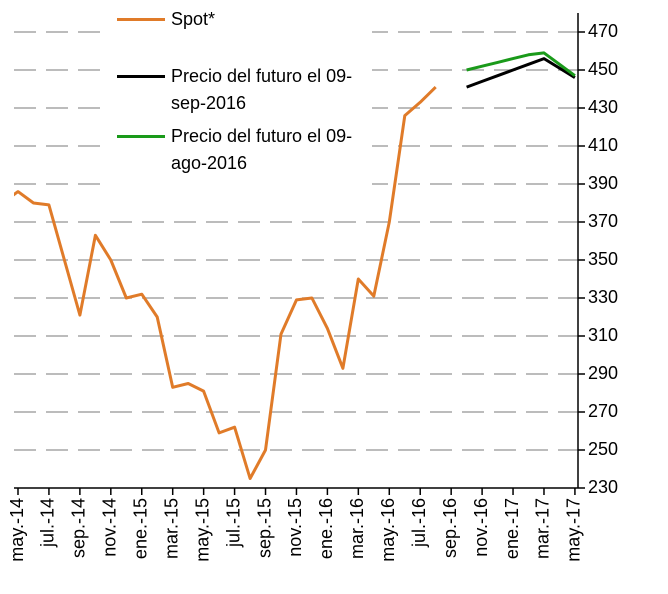 This screenshot has width=668, height=594. What do you see at coordinates (326, 528) in the screenshot?
I see `x-tick-label: ene.-16` at bounding box center [326, 528].